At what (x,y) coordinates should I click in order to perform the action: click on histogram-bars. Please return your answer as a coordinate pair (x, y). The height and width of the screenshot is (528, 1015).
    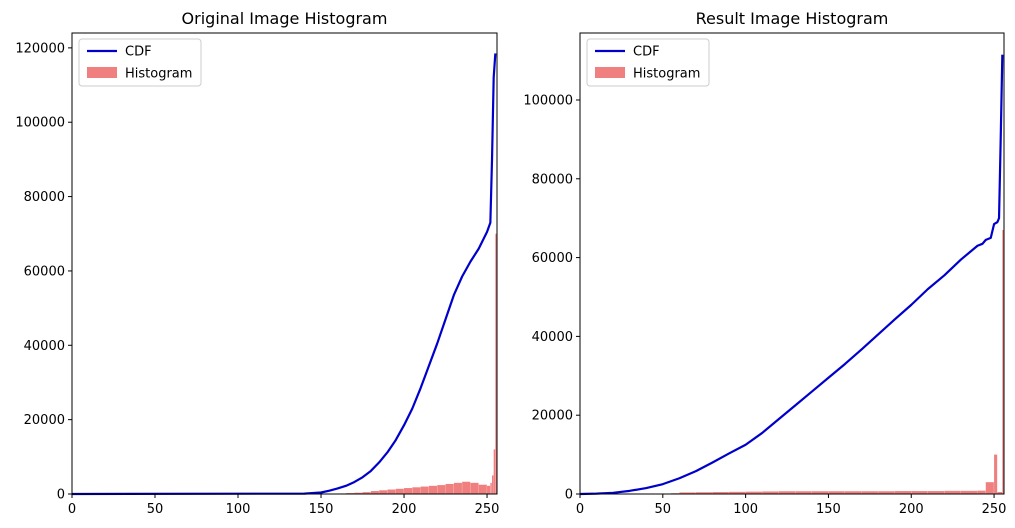
    Looking at the image, I should click on (417, 364).